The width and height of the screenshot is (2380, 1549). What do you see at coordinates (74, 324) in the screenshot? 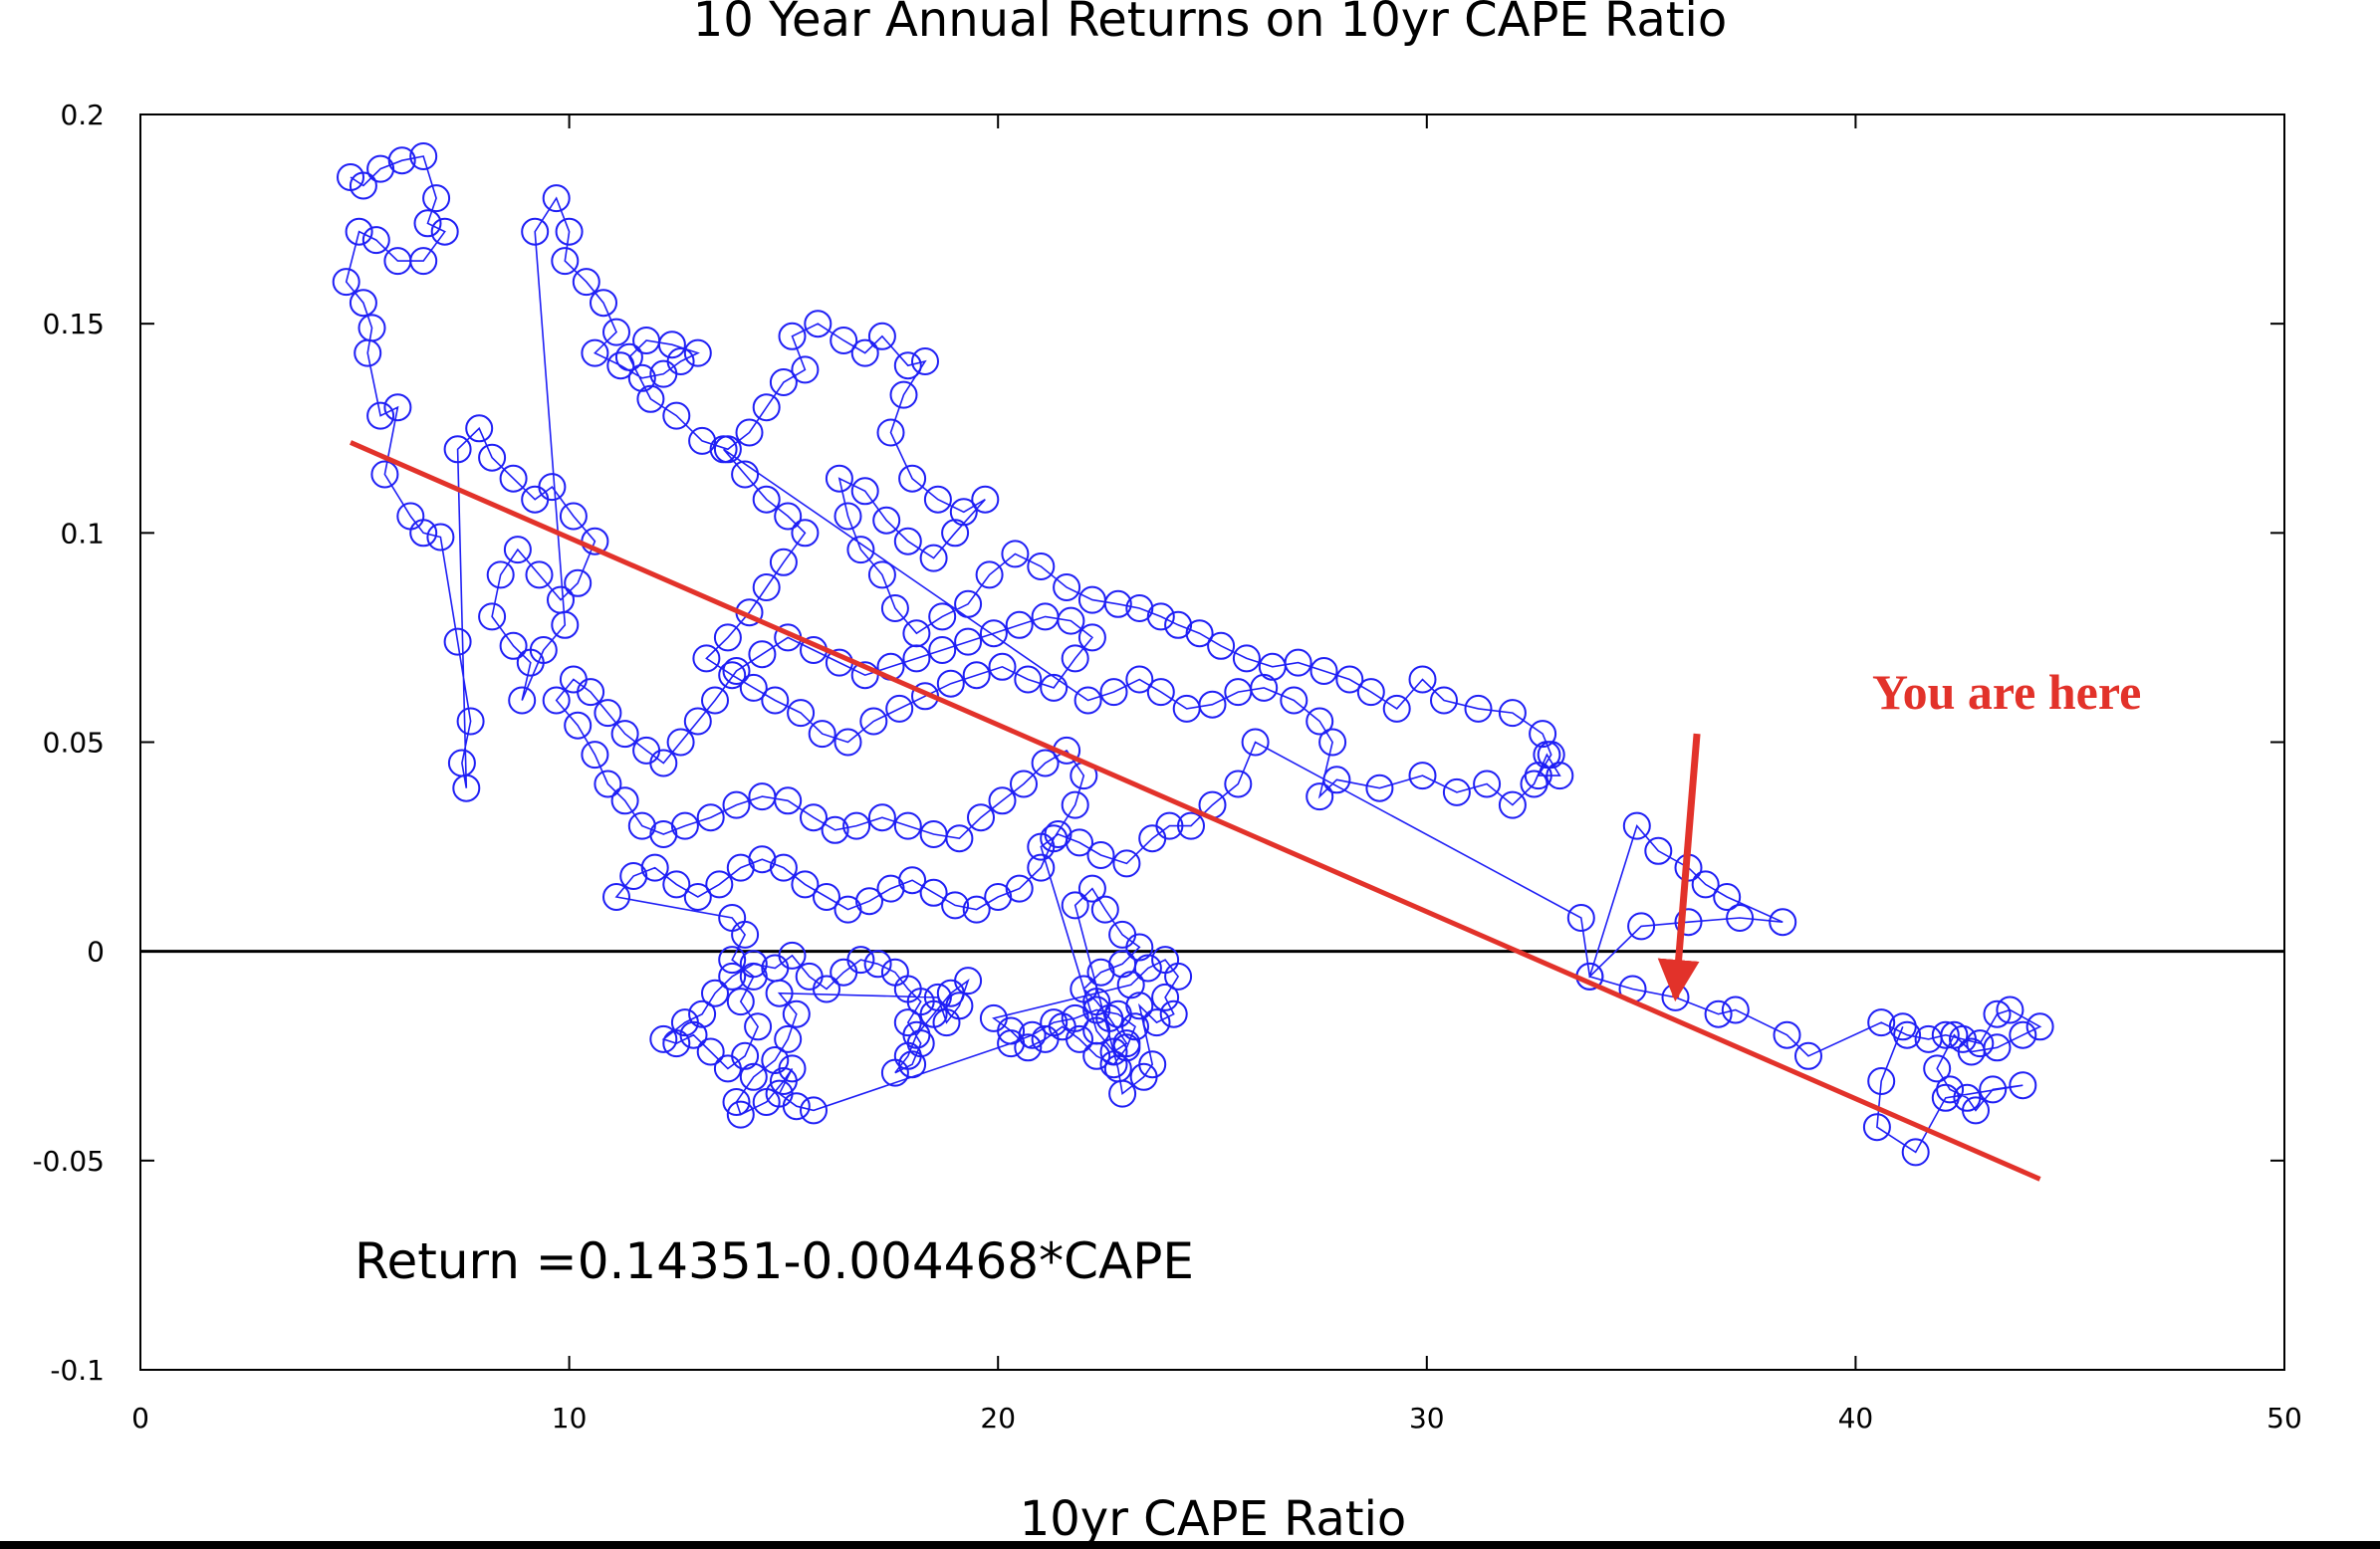
I see `y-tick-label: 0.15` at bounding box center [74, 324].